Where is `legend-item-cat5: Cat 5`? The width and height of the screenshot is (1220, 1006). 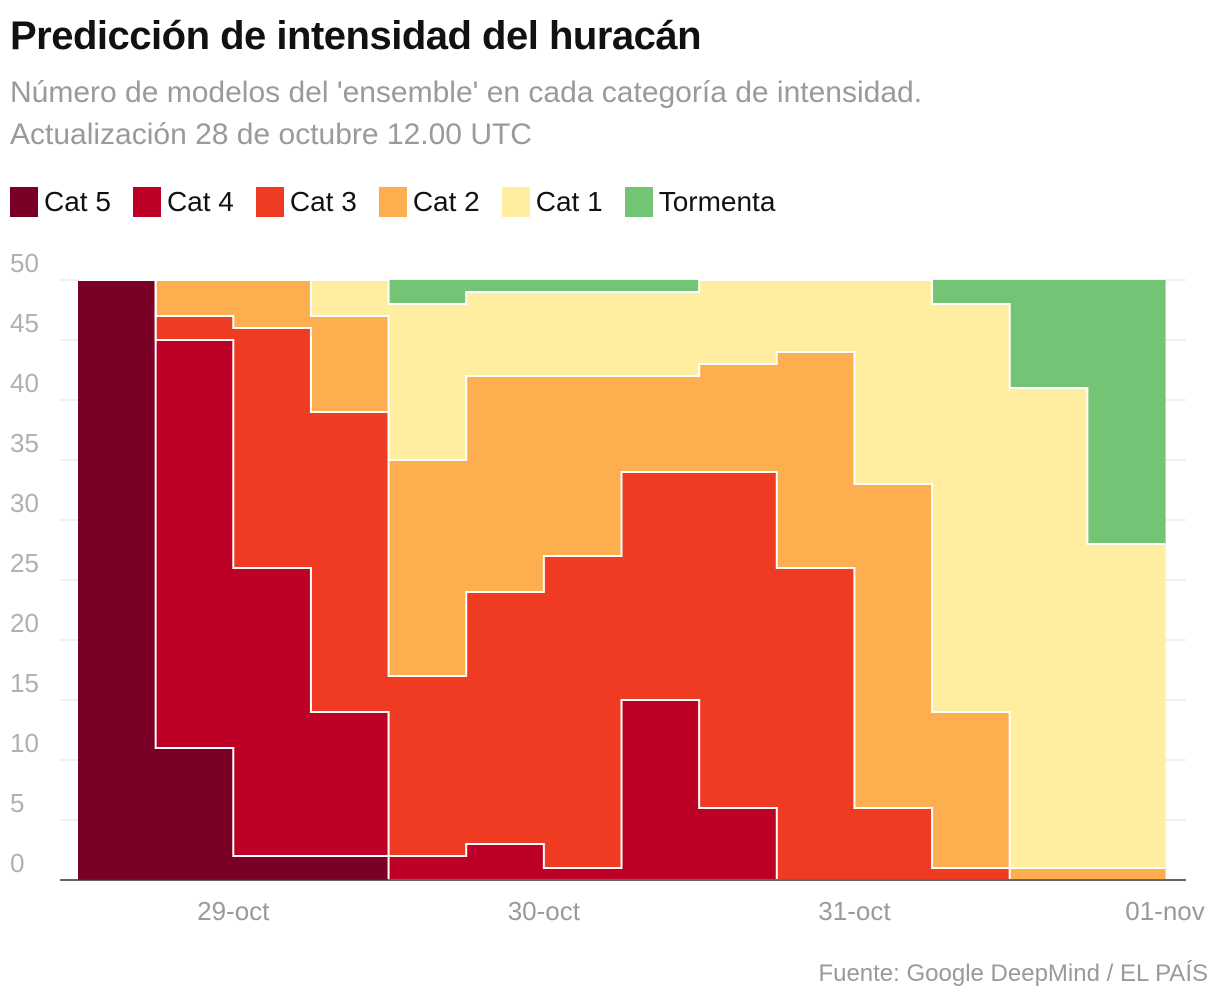
legend-item-cat5: Cat 5 is located at coordinates (60, 202).